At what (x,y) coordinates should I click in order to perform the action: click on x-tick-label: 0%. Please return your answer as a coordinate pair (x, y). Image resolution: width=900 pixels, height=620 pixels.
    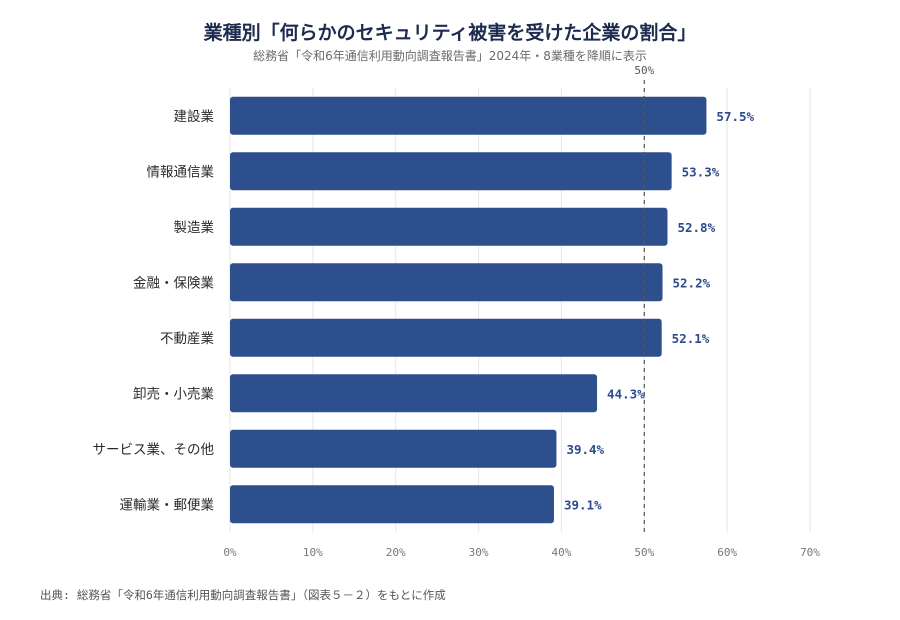
    Looking at the image, I should click on (230, 552).